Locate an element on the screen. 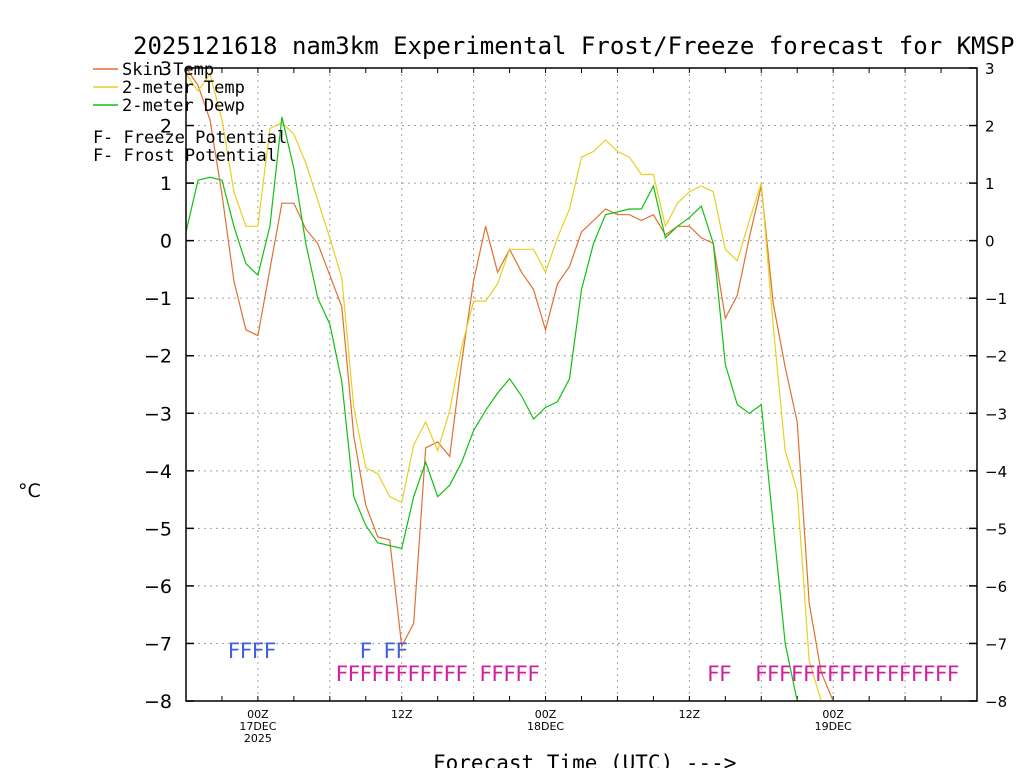 This screenshot has height=768, width=1024. y-tick-label-right: −4 is located at coordinates (996, 472).